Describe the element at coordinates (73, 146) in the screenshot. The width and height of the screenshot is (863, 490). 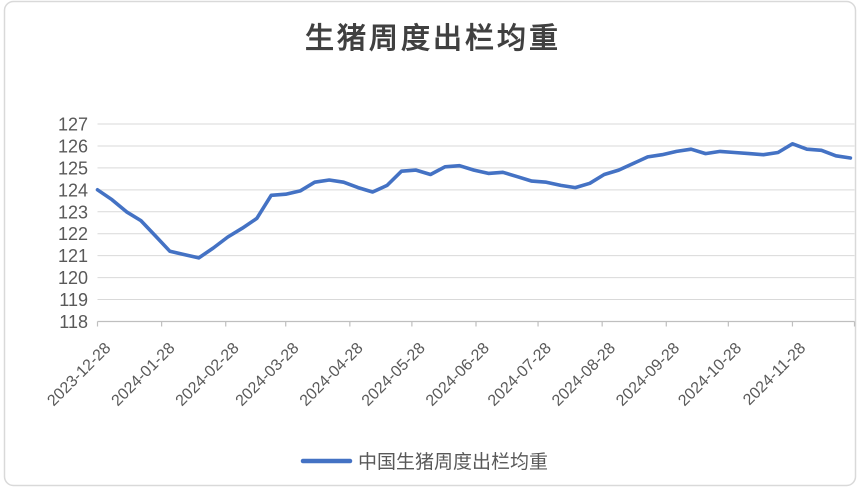
I see `y-tick-label: 126` at that location.